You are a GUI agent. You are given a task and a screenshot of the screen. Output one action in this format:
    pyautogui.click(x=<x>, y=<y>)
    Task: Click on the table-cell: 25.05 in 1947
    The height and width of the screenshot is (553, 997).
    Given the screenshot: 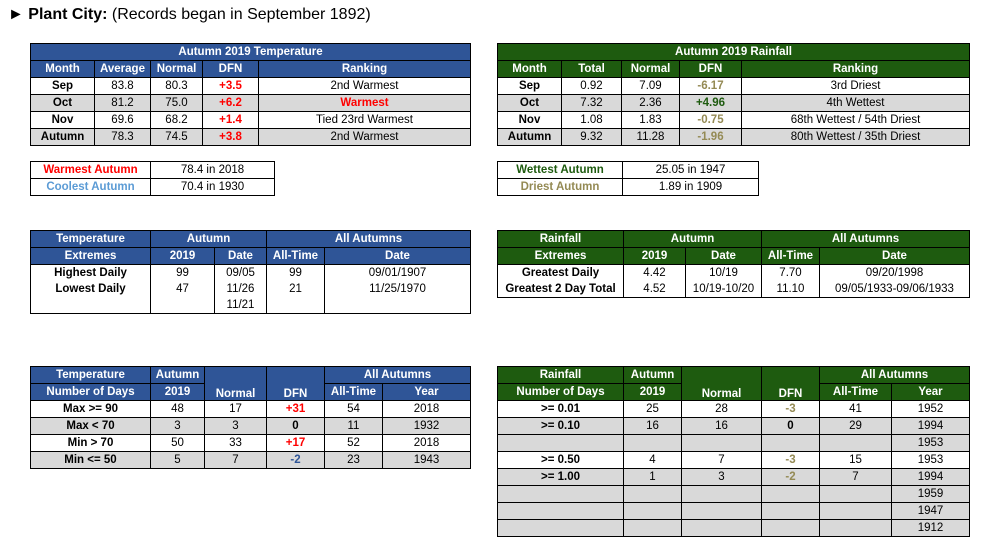 What is the action you would take?
    pyautogui.click(x=690, y=170)
    